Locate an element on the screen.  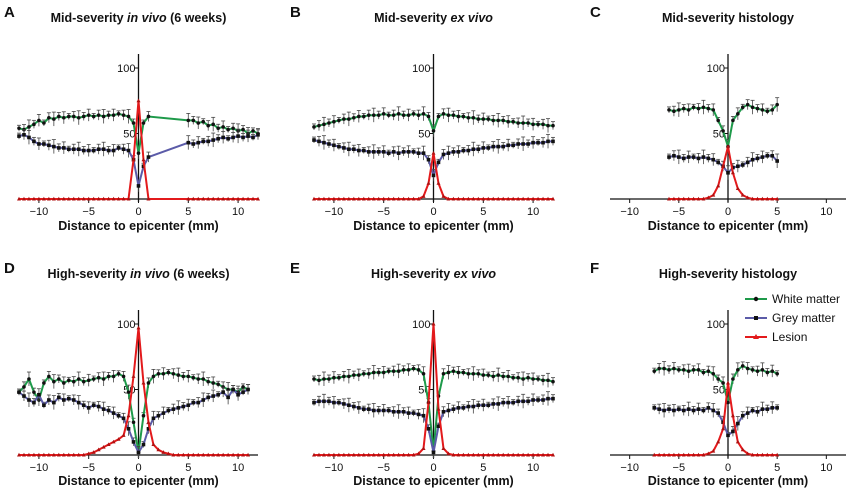
panel-title-c: Mid-severity histology is located at coordinates (728, 18).